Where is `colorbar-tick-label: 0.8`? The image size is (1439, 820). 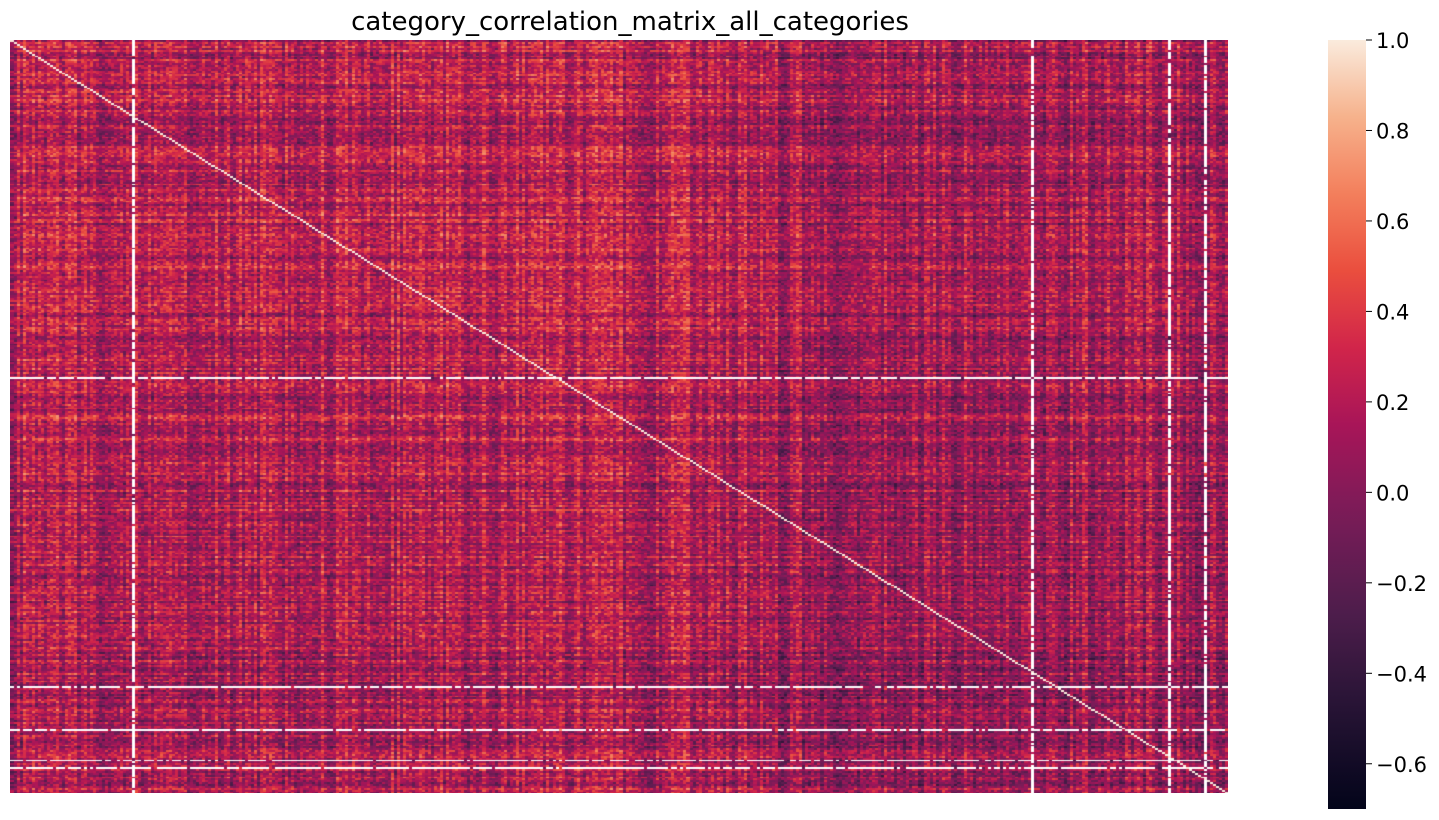
colorbar-tick-label: 0.8 is located at coordinates (1392, 131).